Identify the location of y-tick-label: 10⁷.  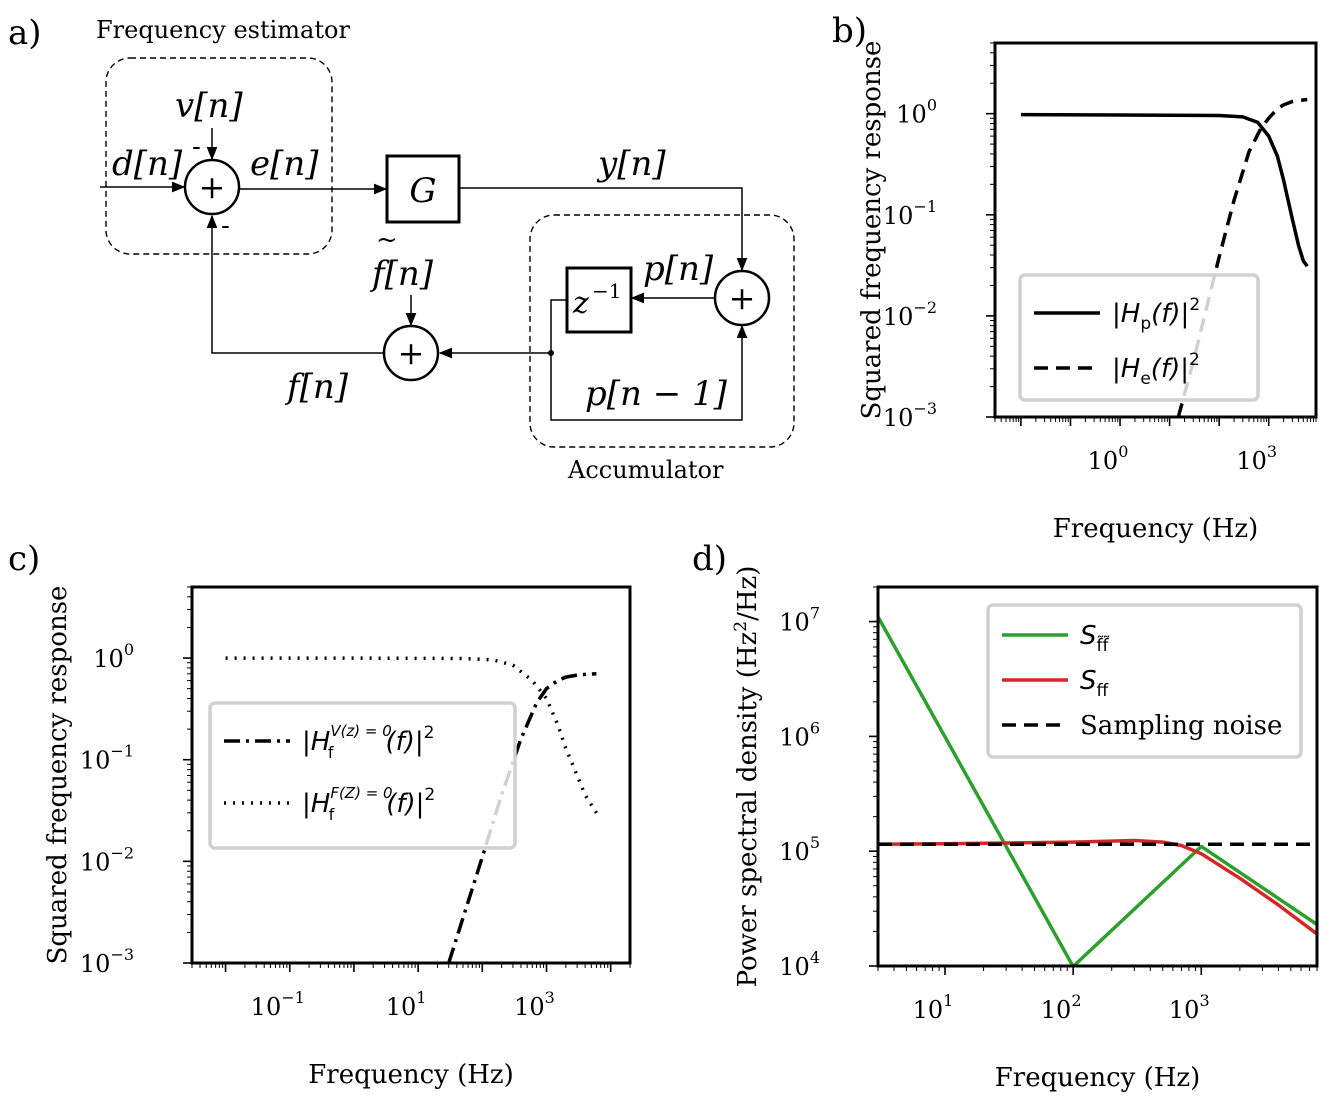
(799, 620).